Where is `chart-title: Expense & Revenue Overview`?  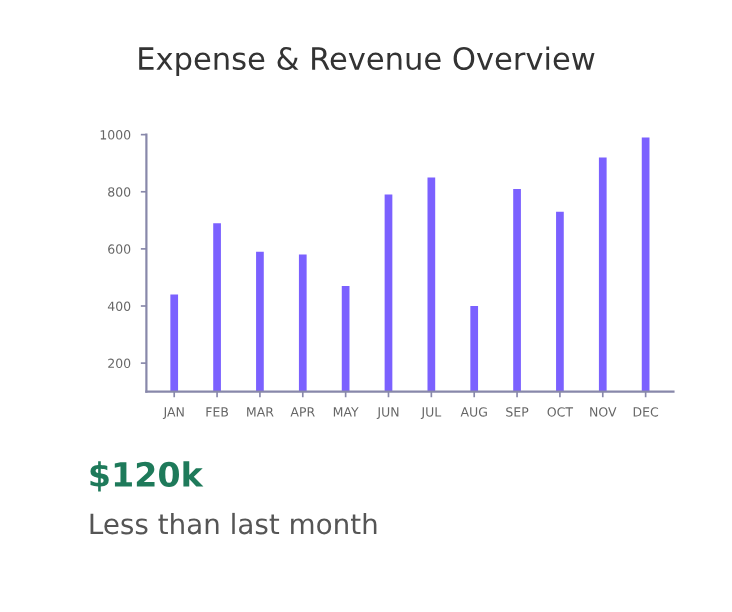
chart-title: Expense & Revenue Overview is located at coordinates (367, 61).